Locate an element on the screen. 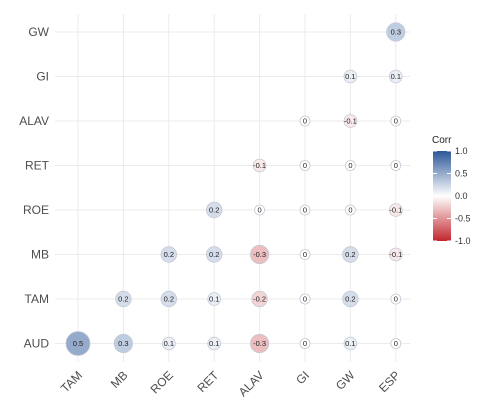 The image size is (481, 410). y-tick-mb: MB is located at coordinates (40, 255).